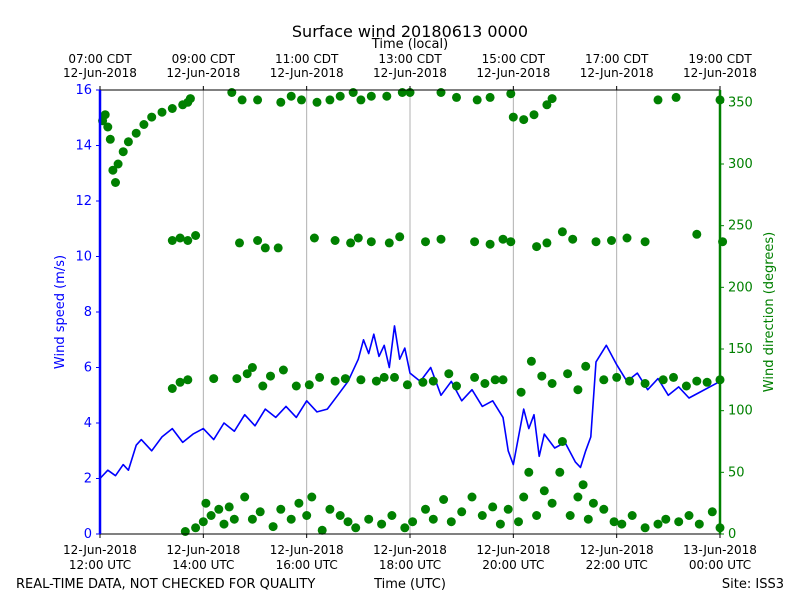 This screenshot has height=600, width=800. What do you see at coordinates (88, 423) in the screenshot?
I see `left-tick-label: 4` at bounding box center [88, 423].